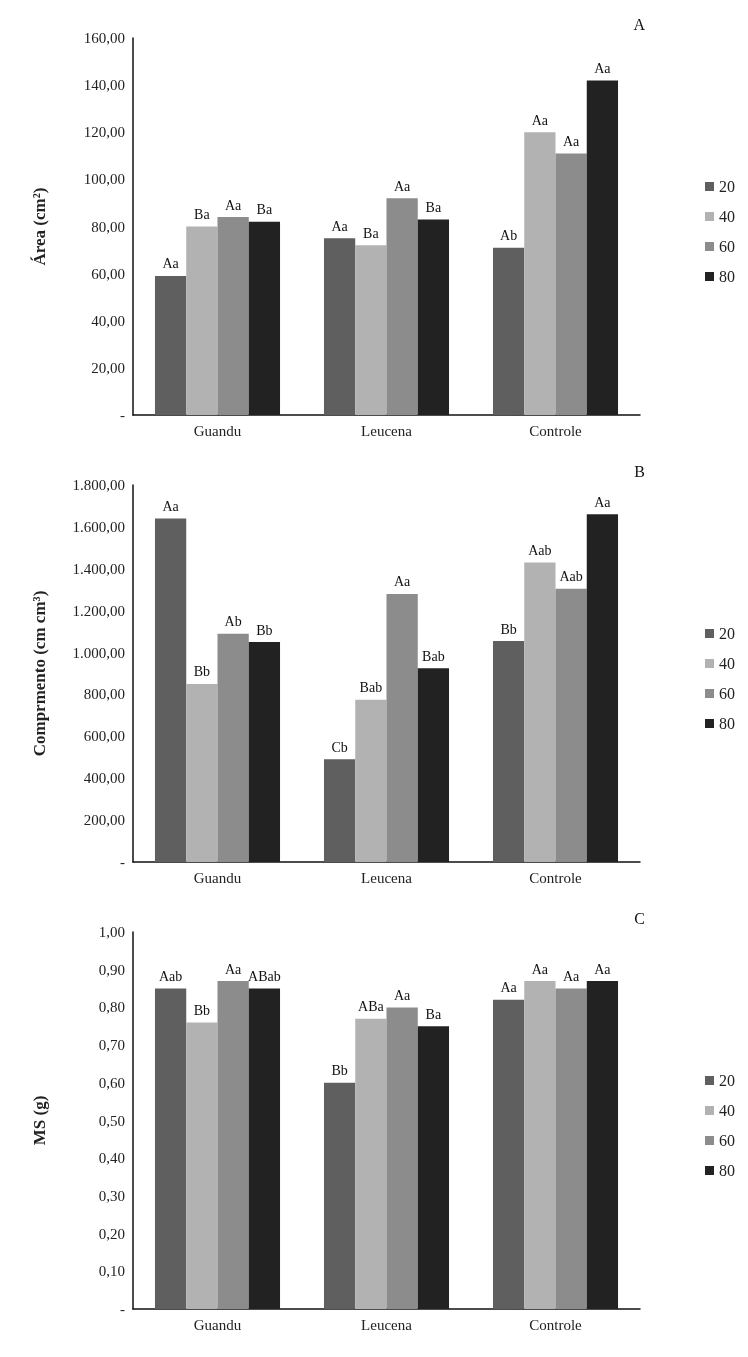 The width and height of the screenshot is (748, 1357). What do you see at coordinates (639, 918) in the screenshot?
I see `text: C` at bounding box center [639, 918].